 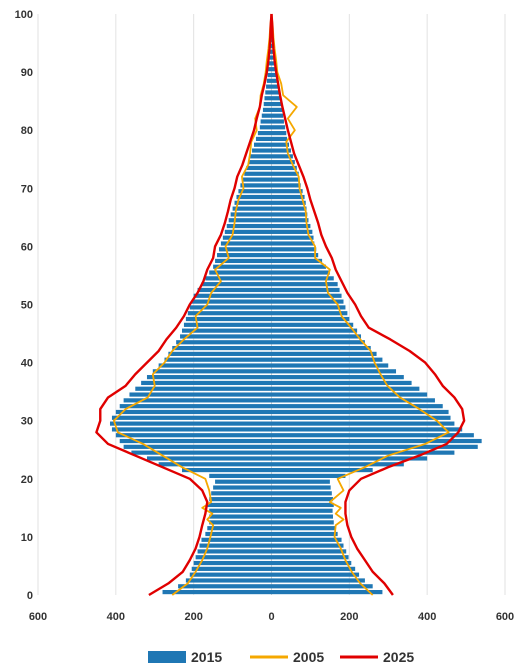 I want to click on legend-label-2005: 2005, so click(x=308, y=657).